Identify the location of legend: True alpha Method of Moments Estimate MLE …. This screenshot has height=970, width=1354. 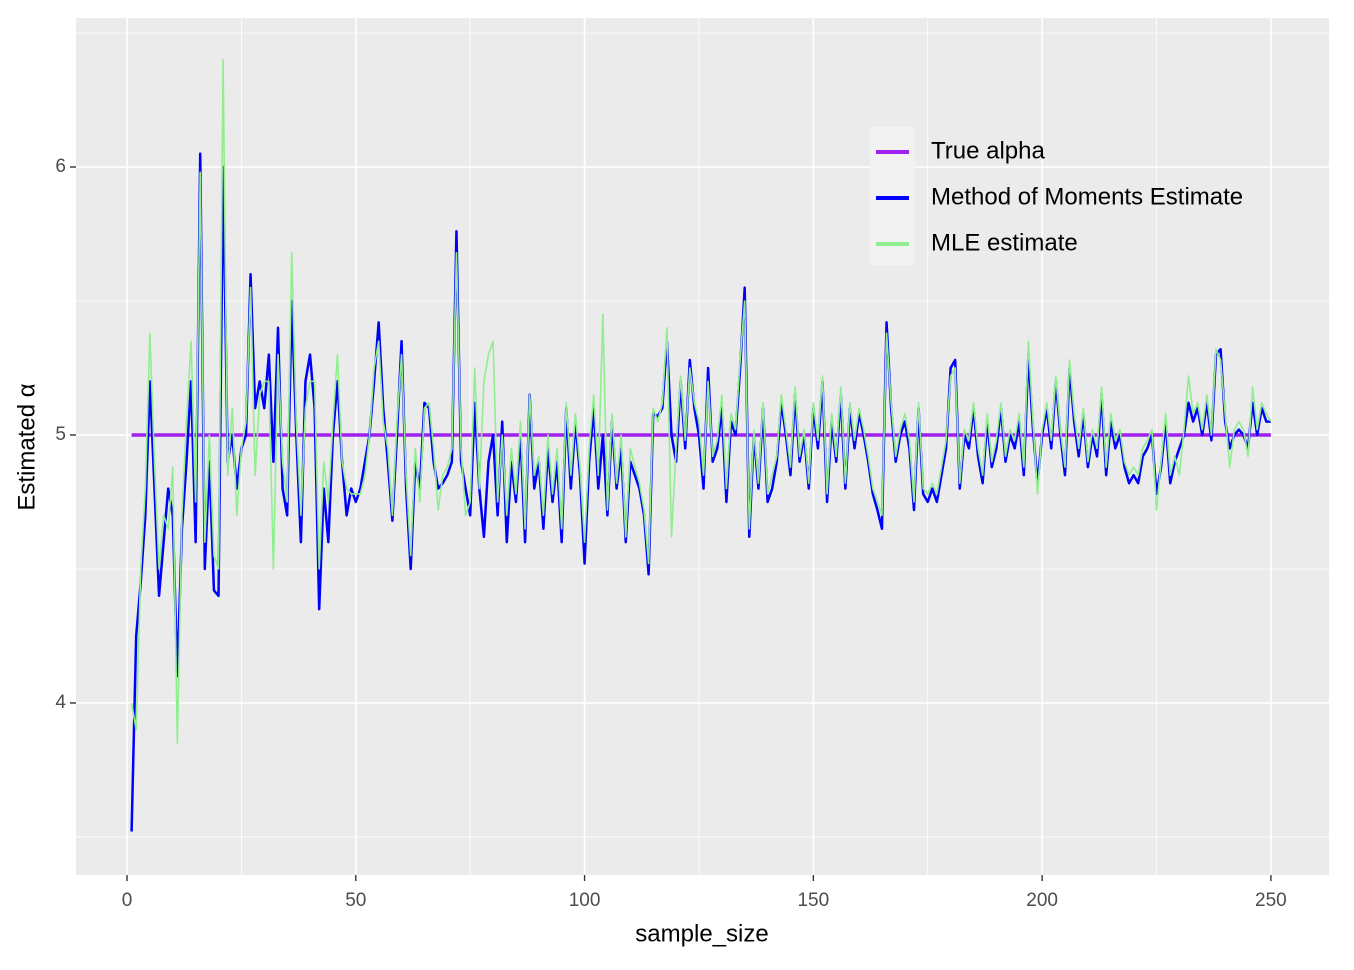
(1056, 196).